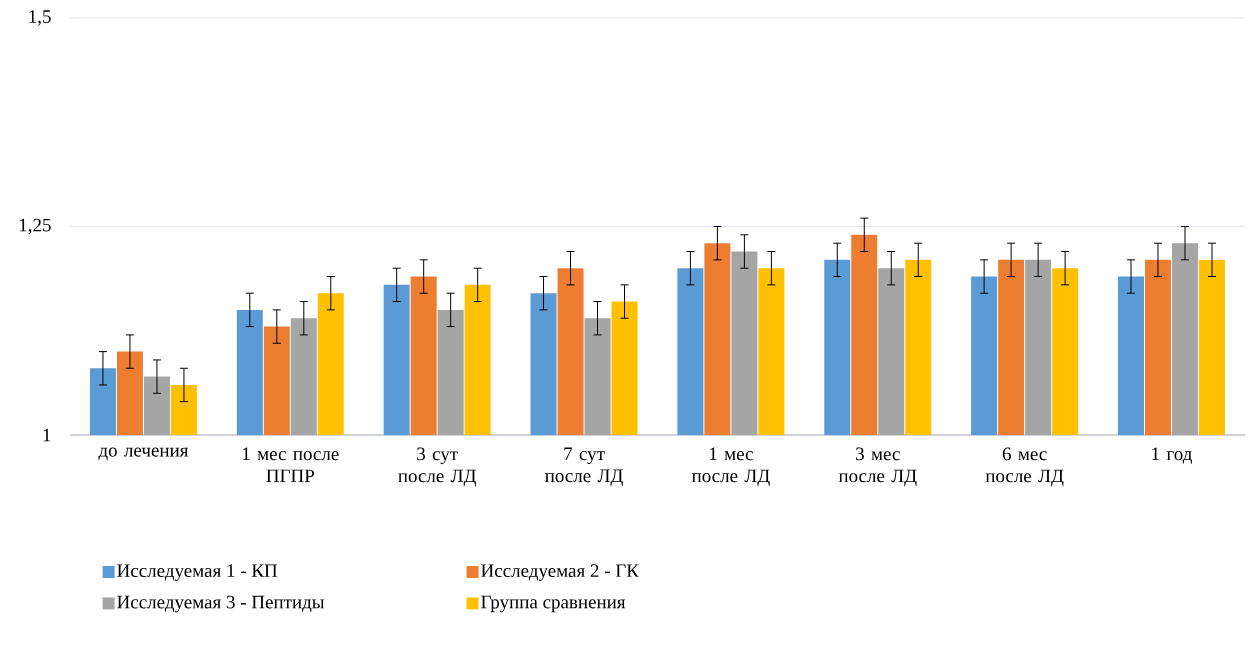 Image resolution: width=1253 pixels, height=661 pixels. Describe the element at coordinates (47, 435) in the screenshot. I see `y-tick-label: 1` at that location.